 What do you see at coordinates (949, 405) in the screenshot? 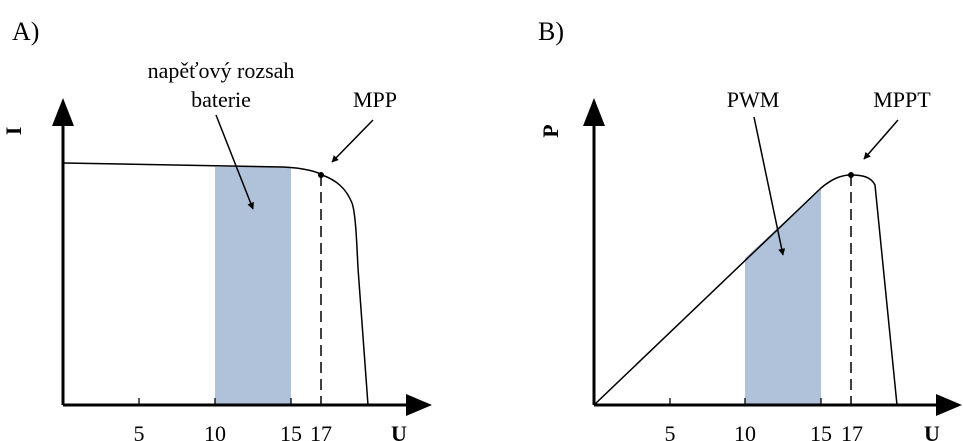
I see `x-axis-b-arrowhead` at bounding box center [949, 405].